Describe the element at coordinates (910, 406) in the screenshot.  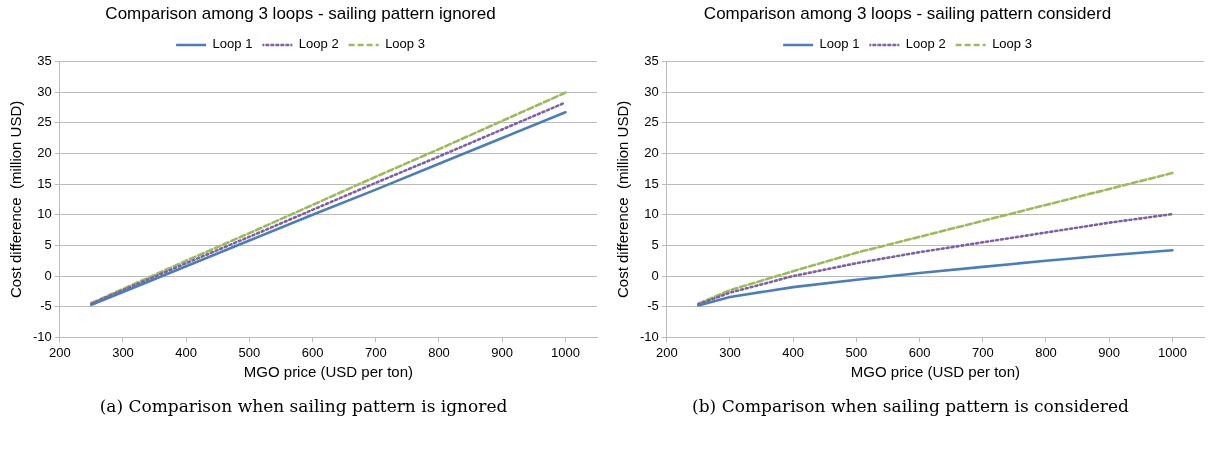
I see `text: (b) Comparison when sailing pattern is considered` at that location.